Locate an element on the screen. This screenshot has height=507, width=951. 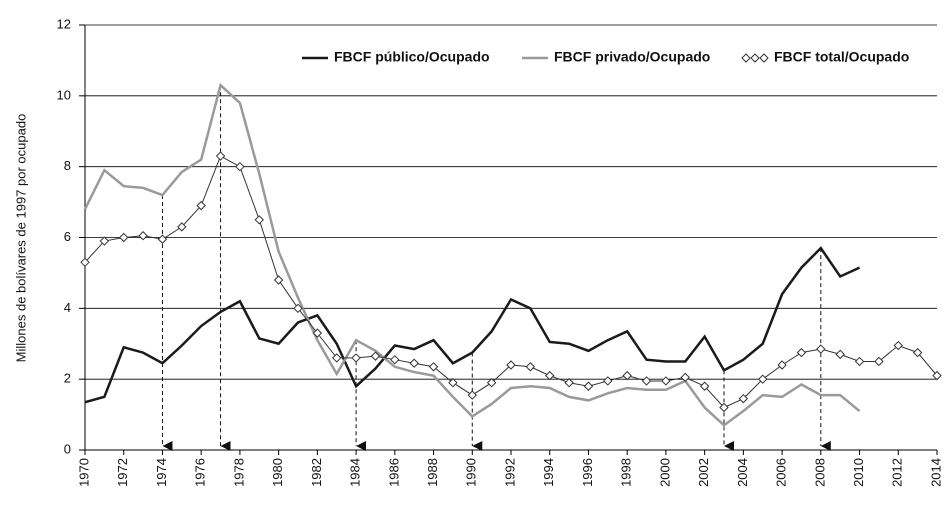
y-tick-label: 10 is located at coordinates (64, 94).